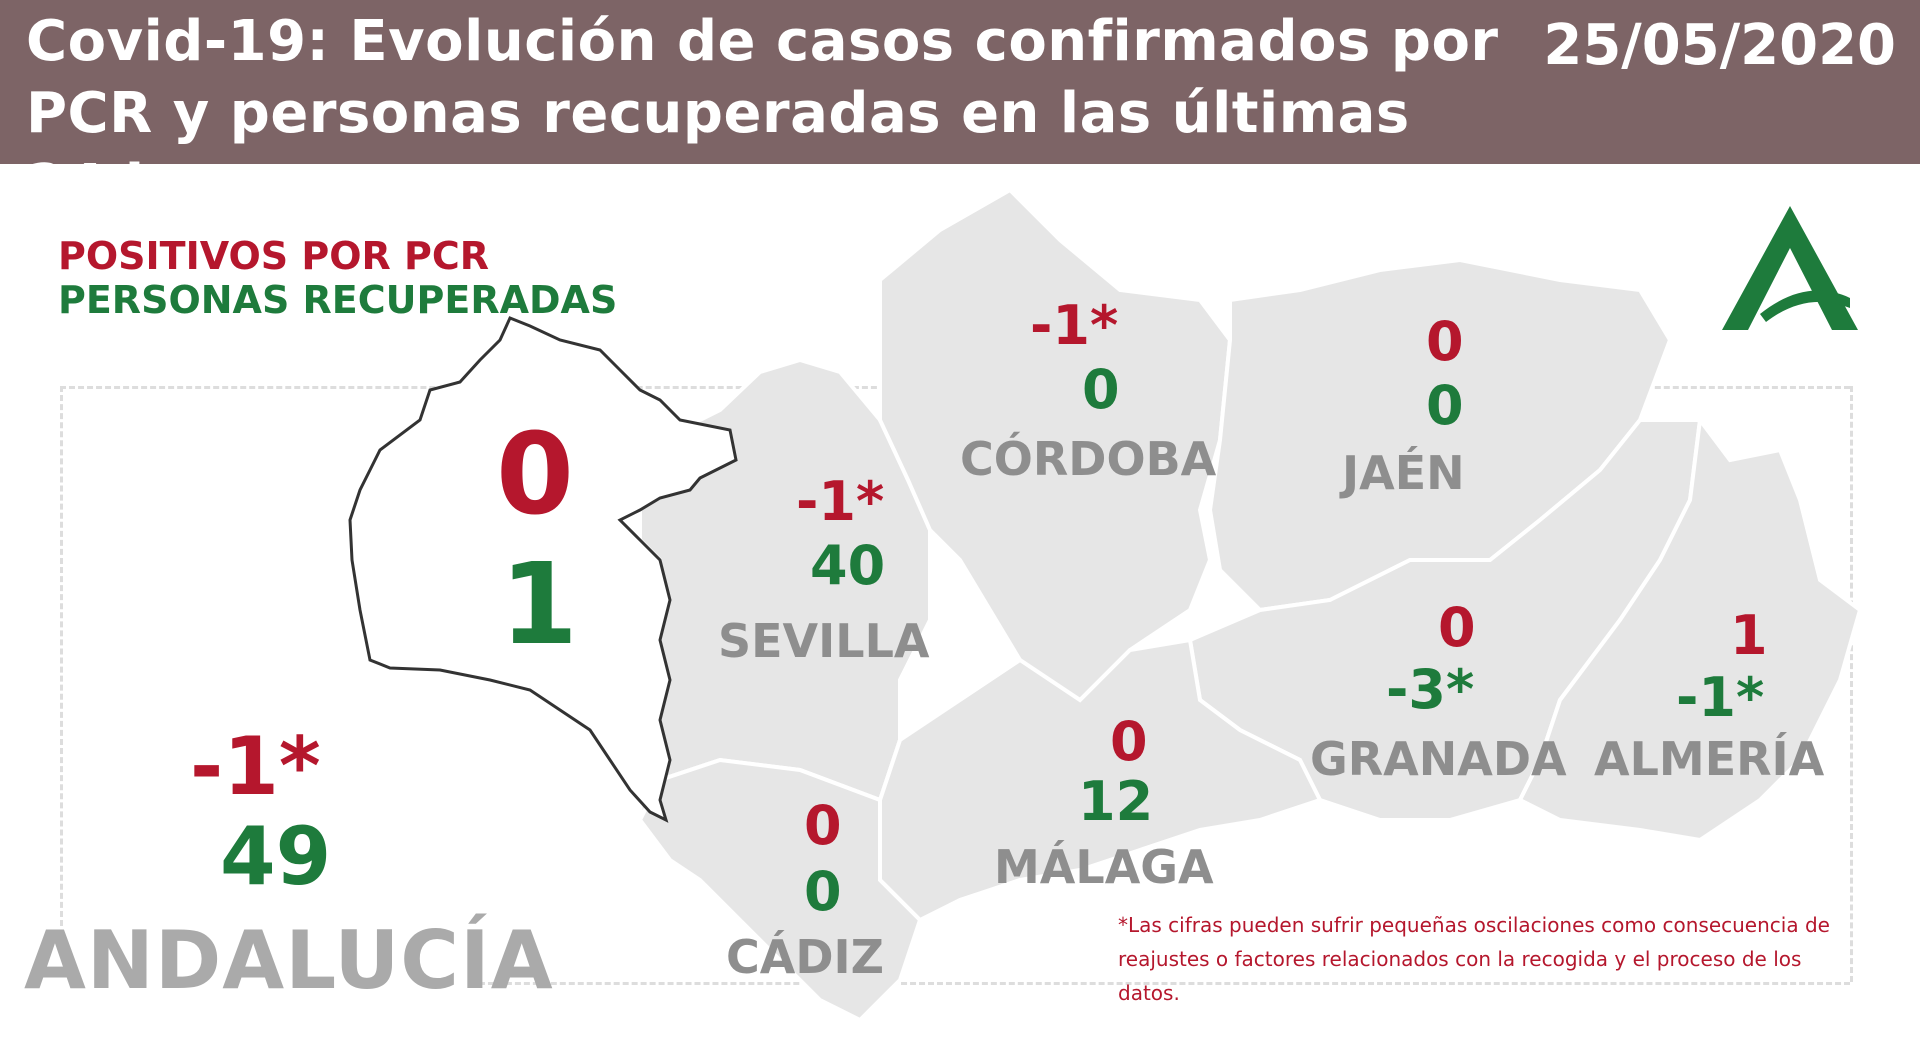 This screenshot has height=1044, width=1920. What do you see at coordinates (840, 501) in the screenshot?
I see `sevilla-positives: -1*` at bounding box center [840, 501].